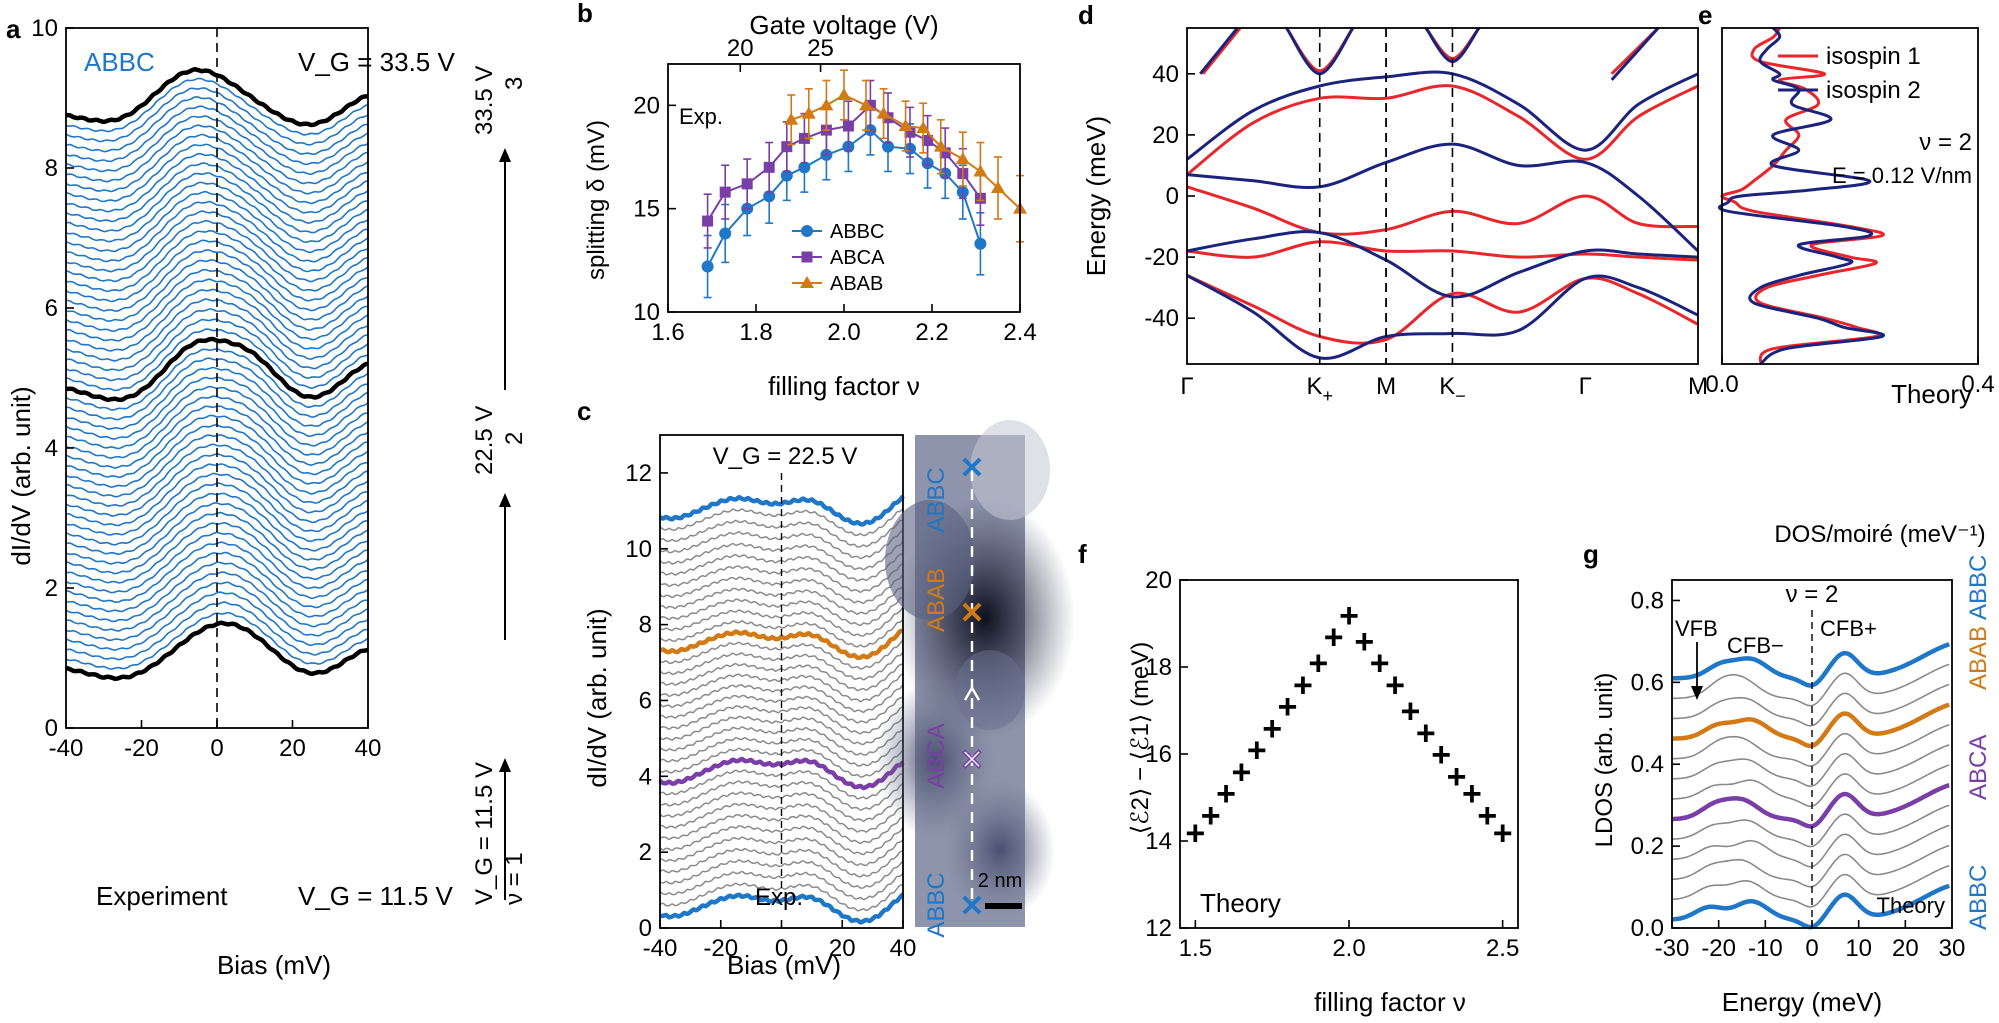 Image resolution: width=1999 pixels, height=1023 pixels. I want to click on panel-c-spectrum-highlighted, so click(782, 908).